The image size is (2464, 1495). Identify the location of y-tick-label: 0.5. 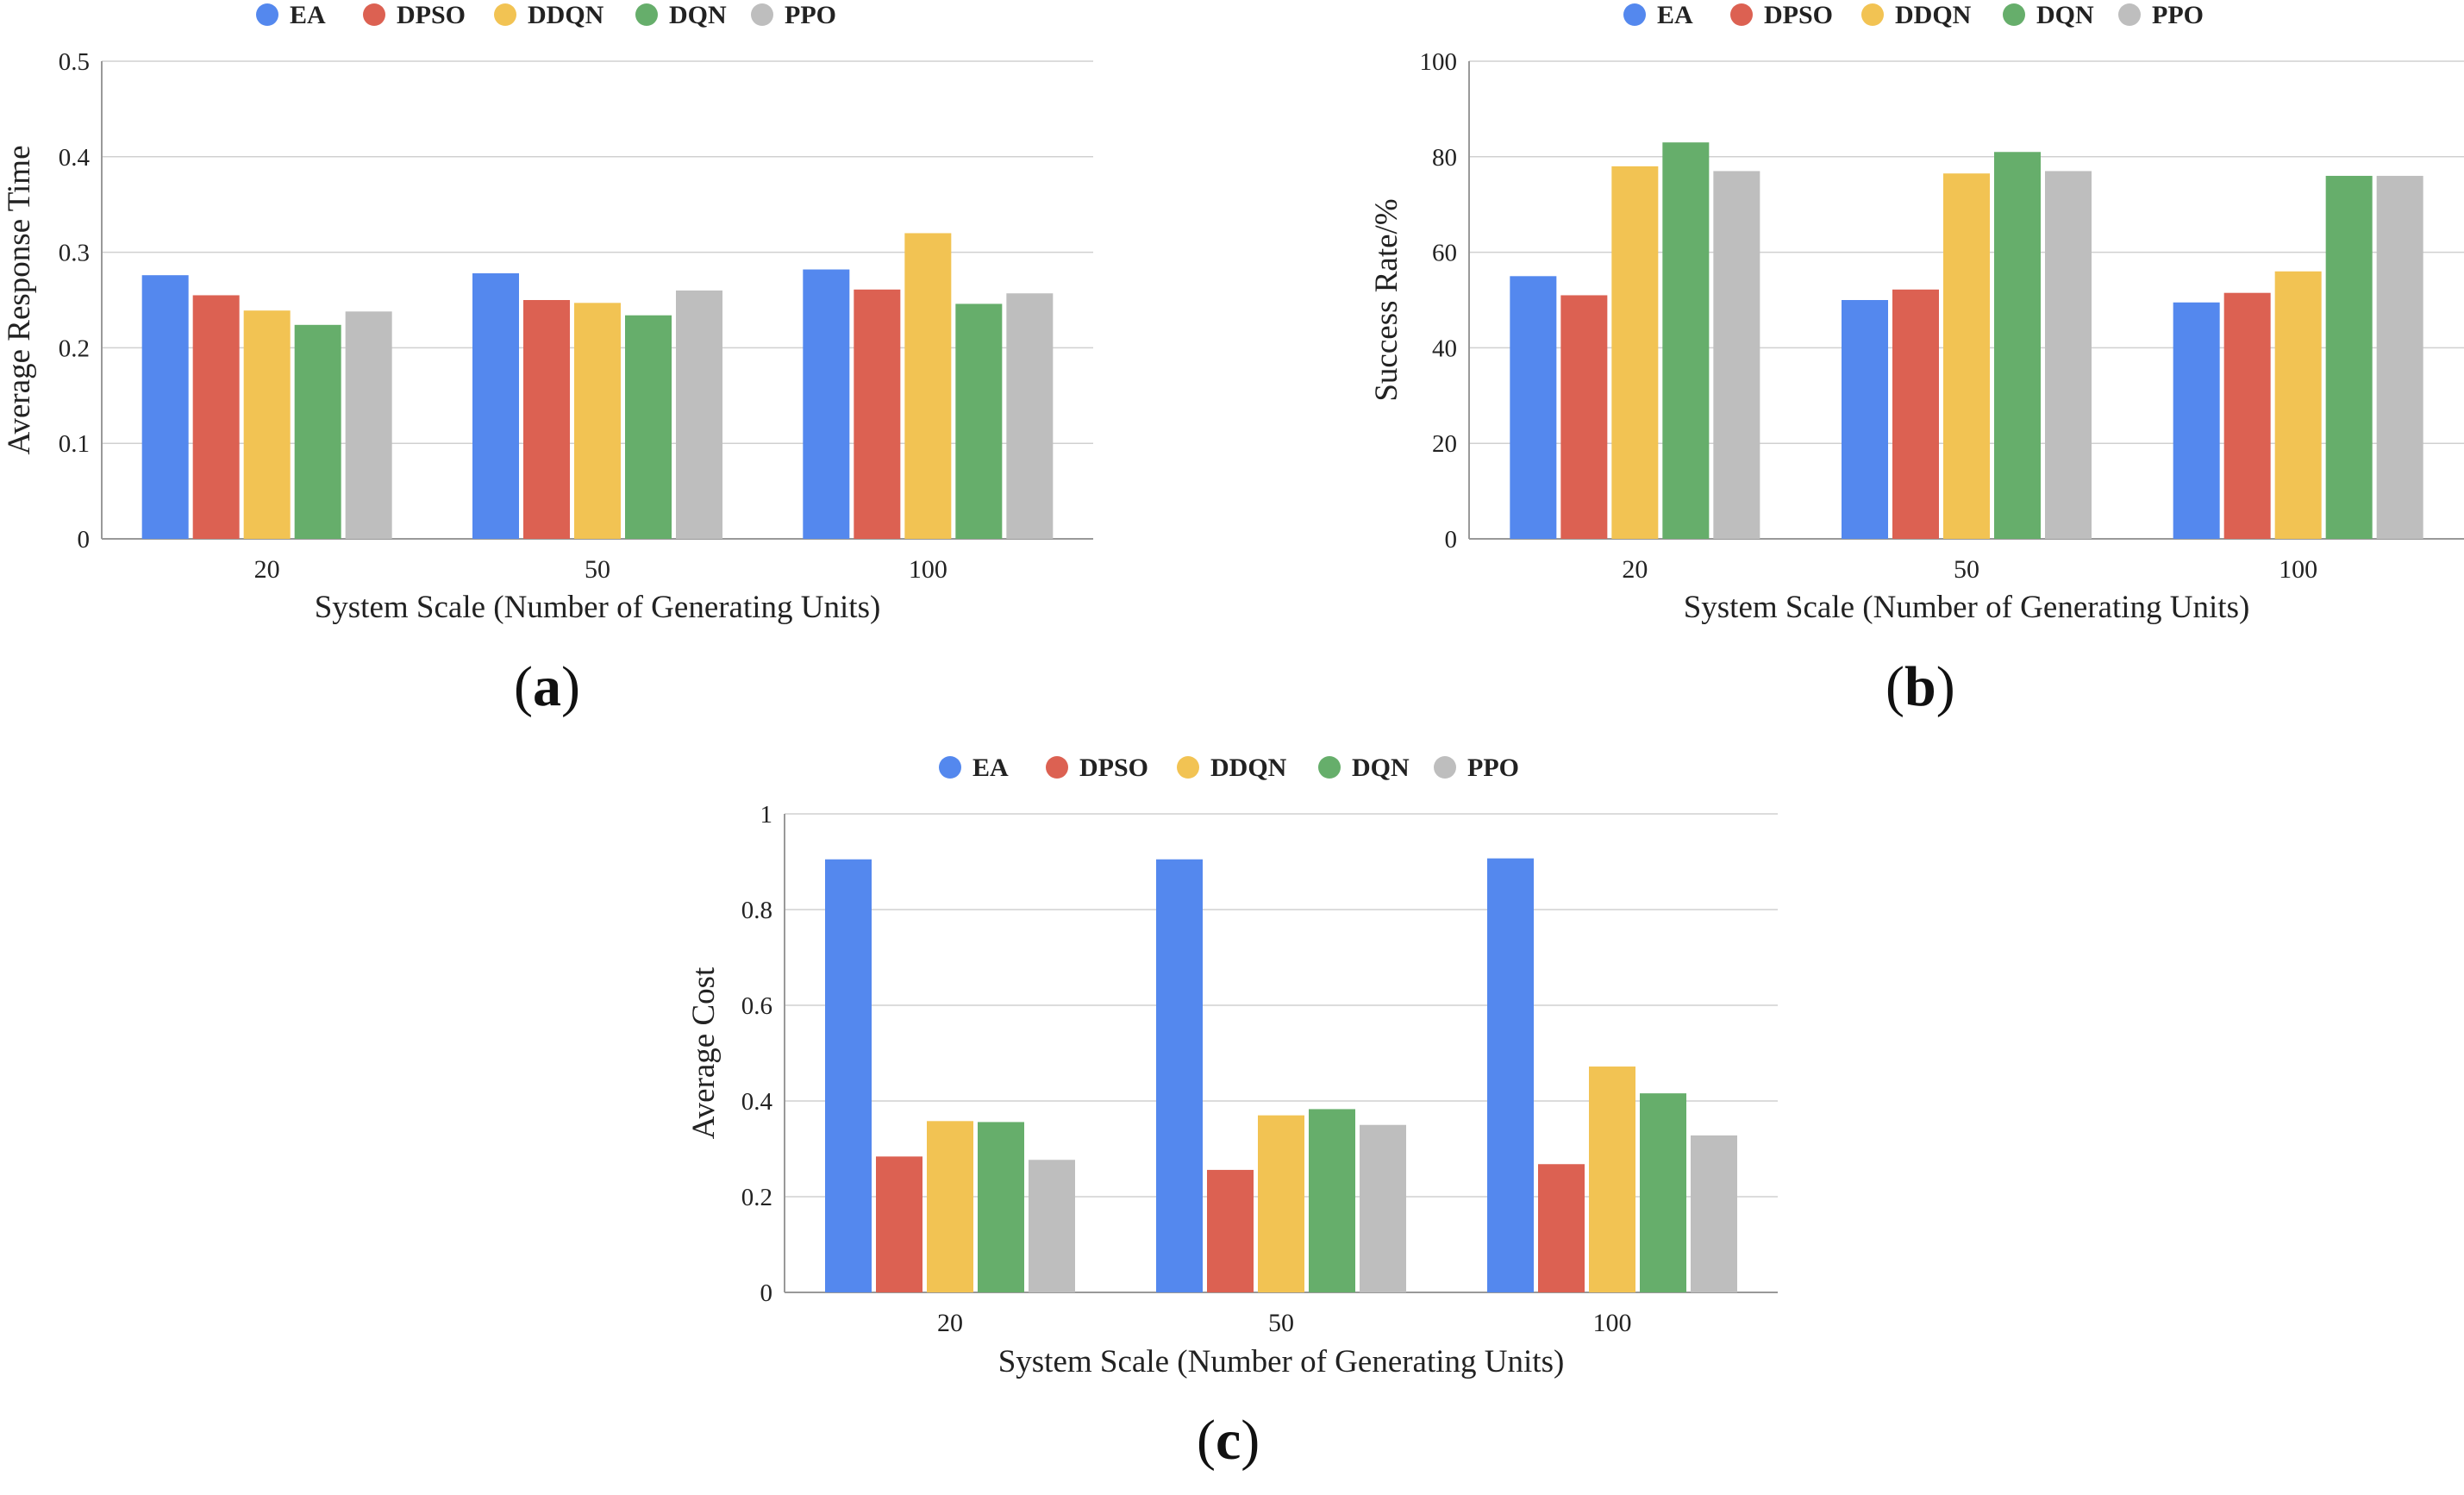
(74, 62).